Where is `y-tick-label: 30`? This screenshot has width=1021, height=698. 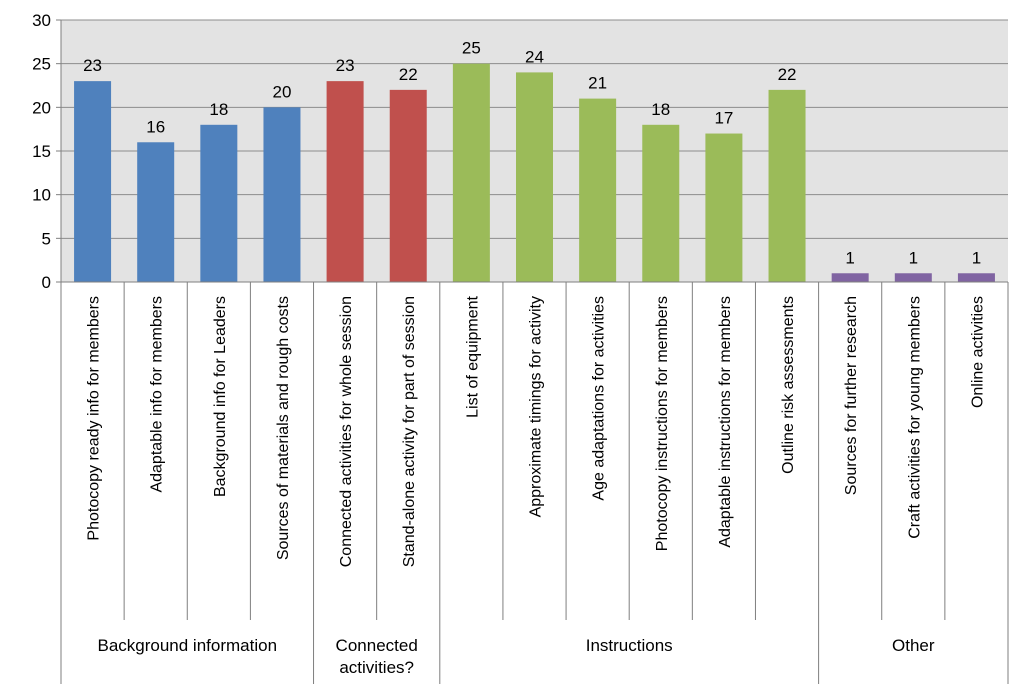
y-tick-label: 30 is located at coordinates (41, 20).